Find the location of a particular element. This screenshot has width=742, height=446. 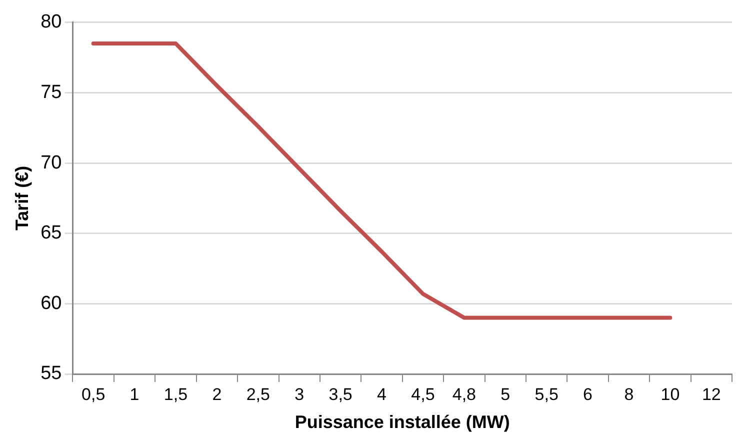

y-tick-label: 70 is located at coordinates (51, 163).